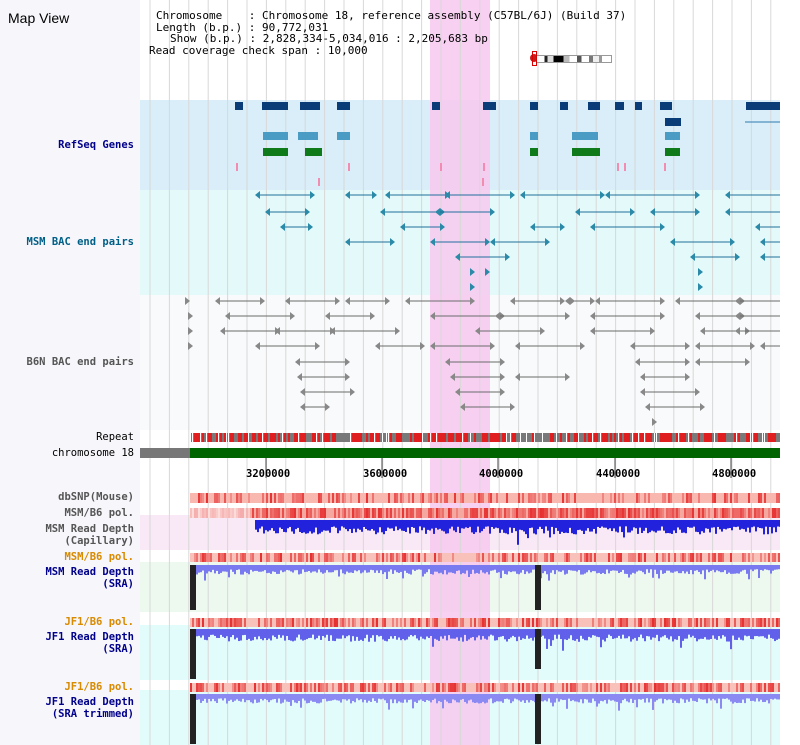  Describe the element at coordinates (99, 622) in the screenshot. I see `track-label-jf1-b6-pol: JF1/B6 pol.` at that location.